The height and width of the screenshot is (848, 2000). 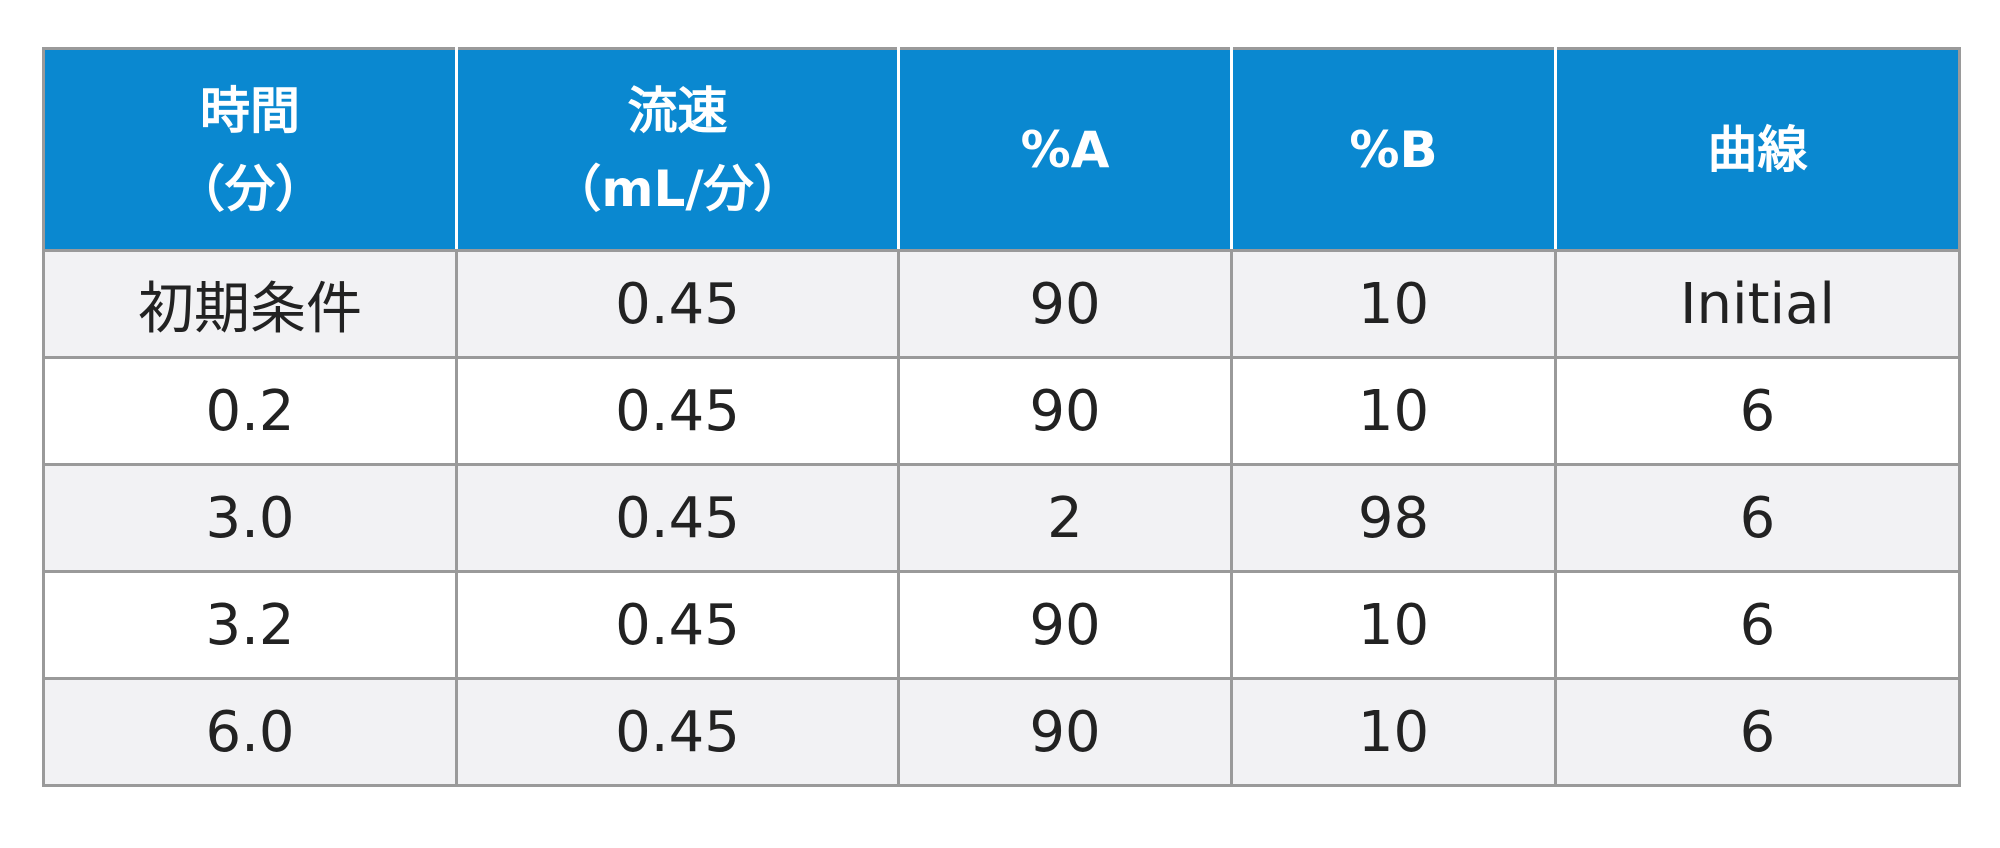 I want to click on table-row: 0.2 0.45 90 10 6, so click(x=1001, y=411).